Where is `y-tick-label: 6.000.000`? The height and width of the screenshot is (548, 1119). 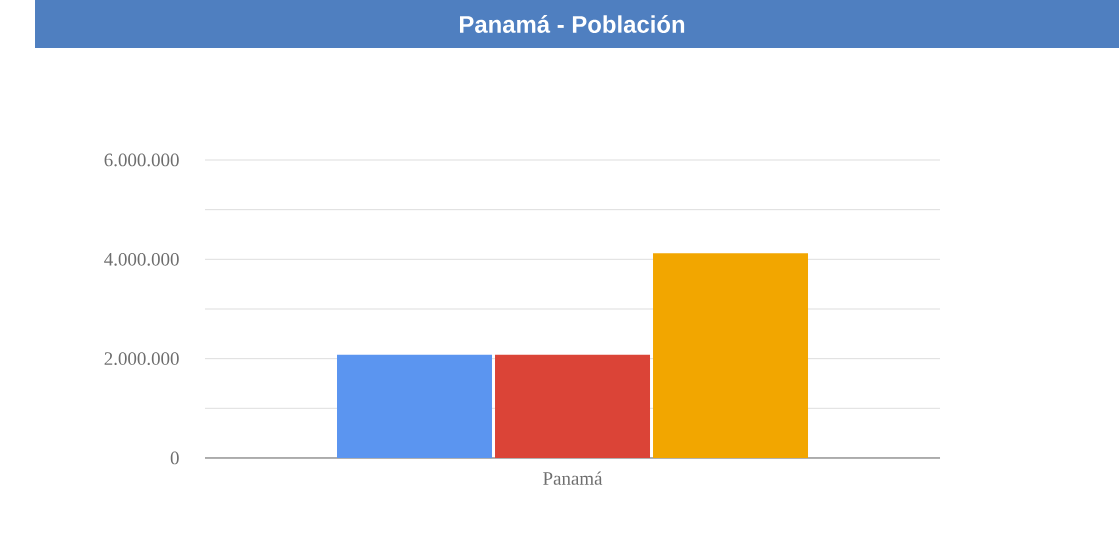
y-tick-label: 6.000.000 is located at coordinates (141, 160).